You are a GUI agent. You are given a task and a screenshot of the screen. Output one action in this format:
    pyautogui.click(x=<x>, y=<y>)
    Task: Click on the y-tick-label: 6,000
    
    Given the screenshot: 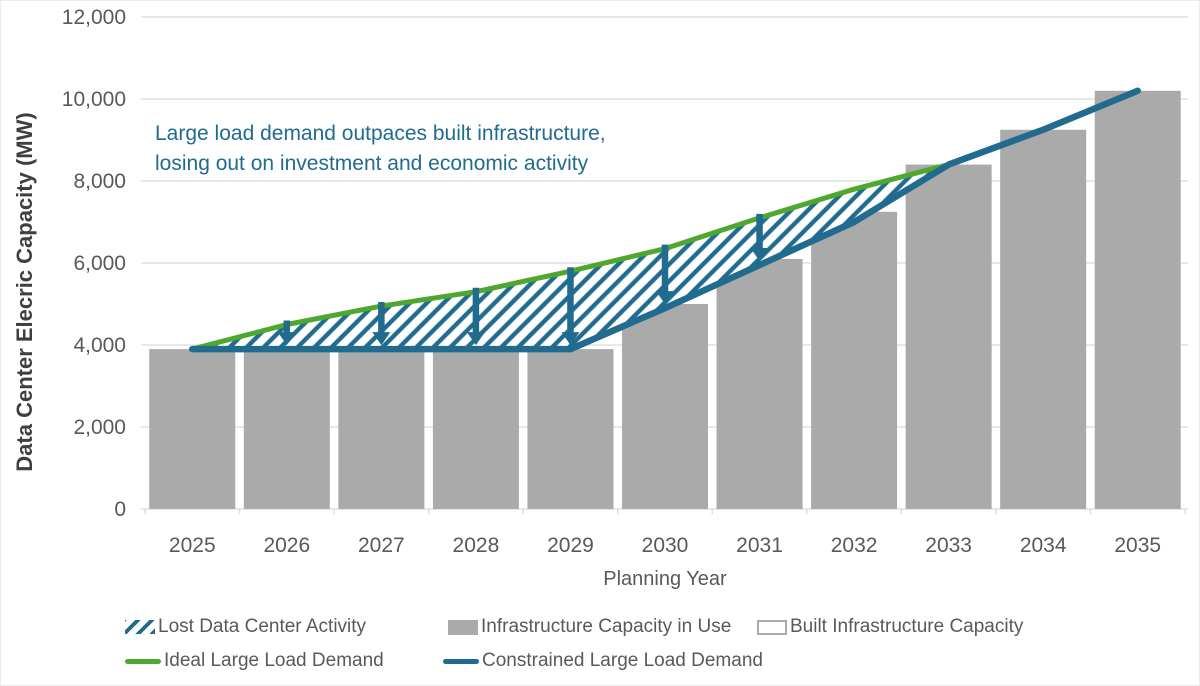 What is the action you would take?
    pyautogui.click(x=99, y=263)
    